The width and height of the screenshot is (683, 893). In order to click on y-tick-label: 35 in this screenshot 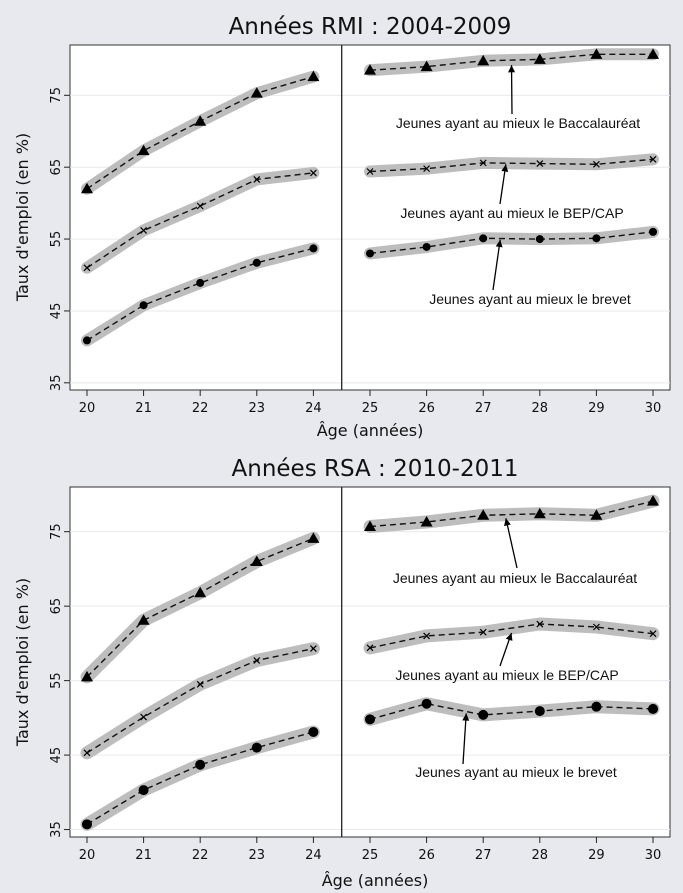, I will do `click(56, 383)`.